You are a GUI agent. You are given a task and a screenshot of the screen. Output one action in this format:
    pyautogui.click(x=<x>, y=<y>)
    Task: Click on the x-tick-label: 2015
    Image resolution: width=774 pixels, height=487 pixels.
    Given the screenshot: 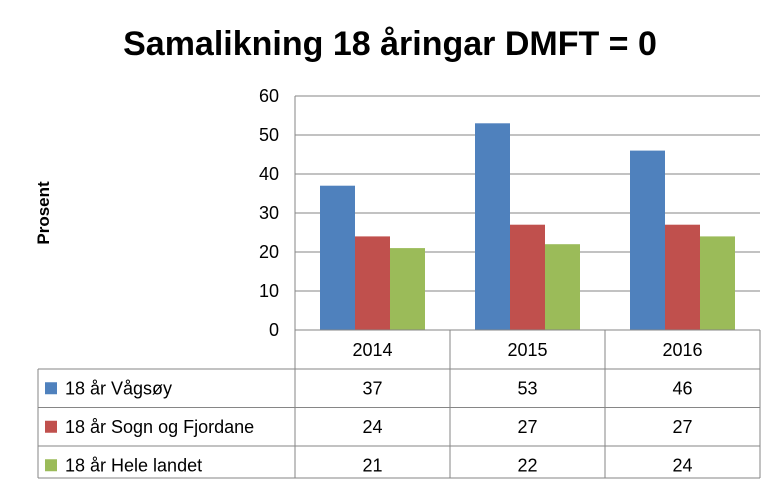 What is the action you would take?
    pyautogui.click(x=527, y=350)
    